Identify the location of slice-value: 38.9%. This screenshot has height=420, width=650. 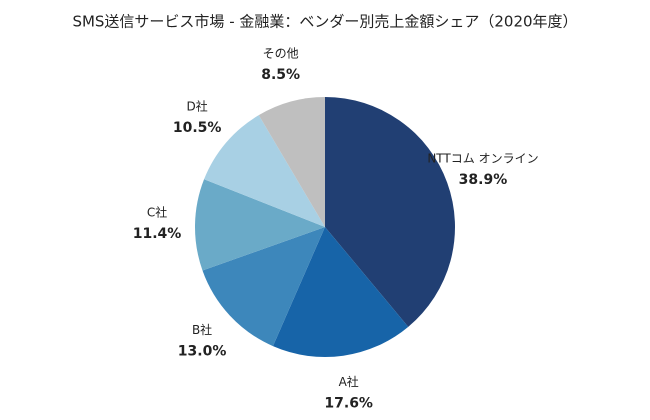
(483, 180).